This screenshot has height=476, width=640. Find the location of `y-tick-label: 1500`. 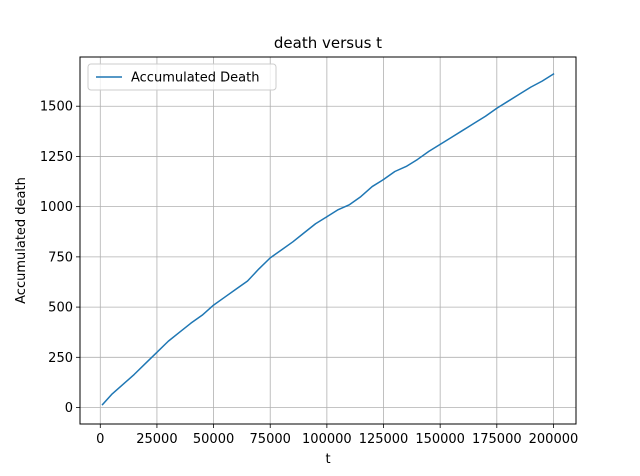

y-tick-label: 1500 is located at coordinates (56, 107).